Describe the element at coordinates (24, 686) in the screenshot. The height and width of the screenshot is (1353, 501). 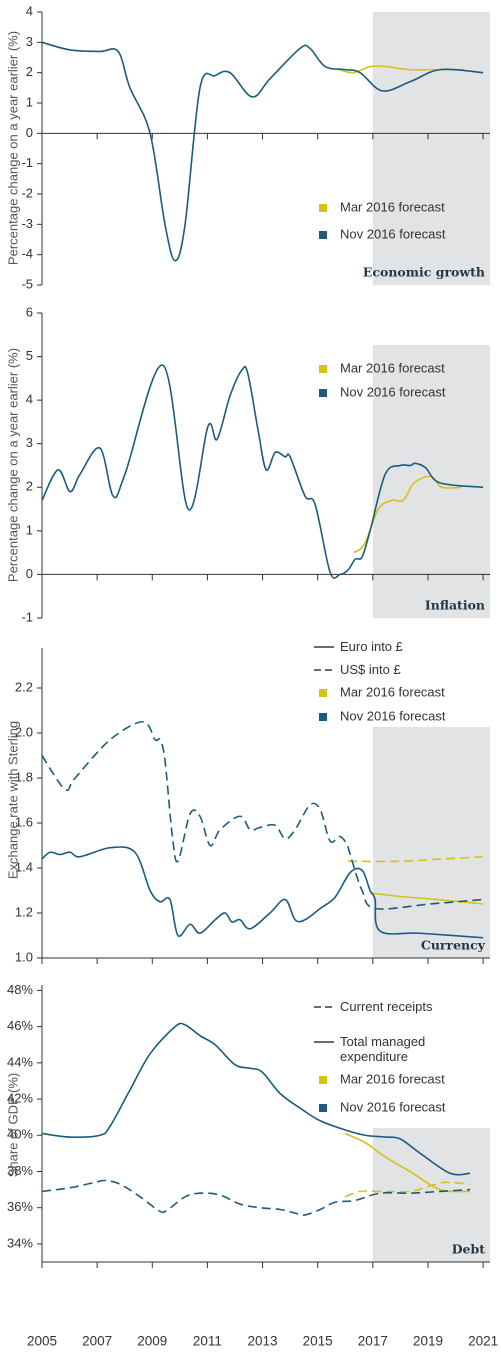
I see `y-tick-label: 2.2` at that location.